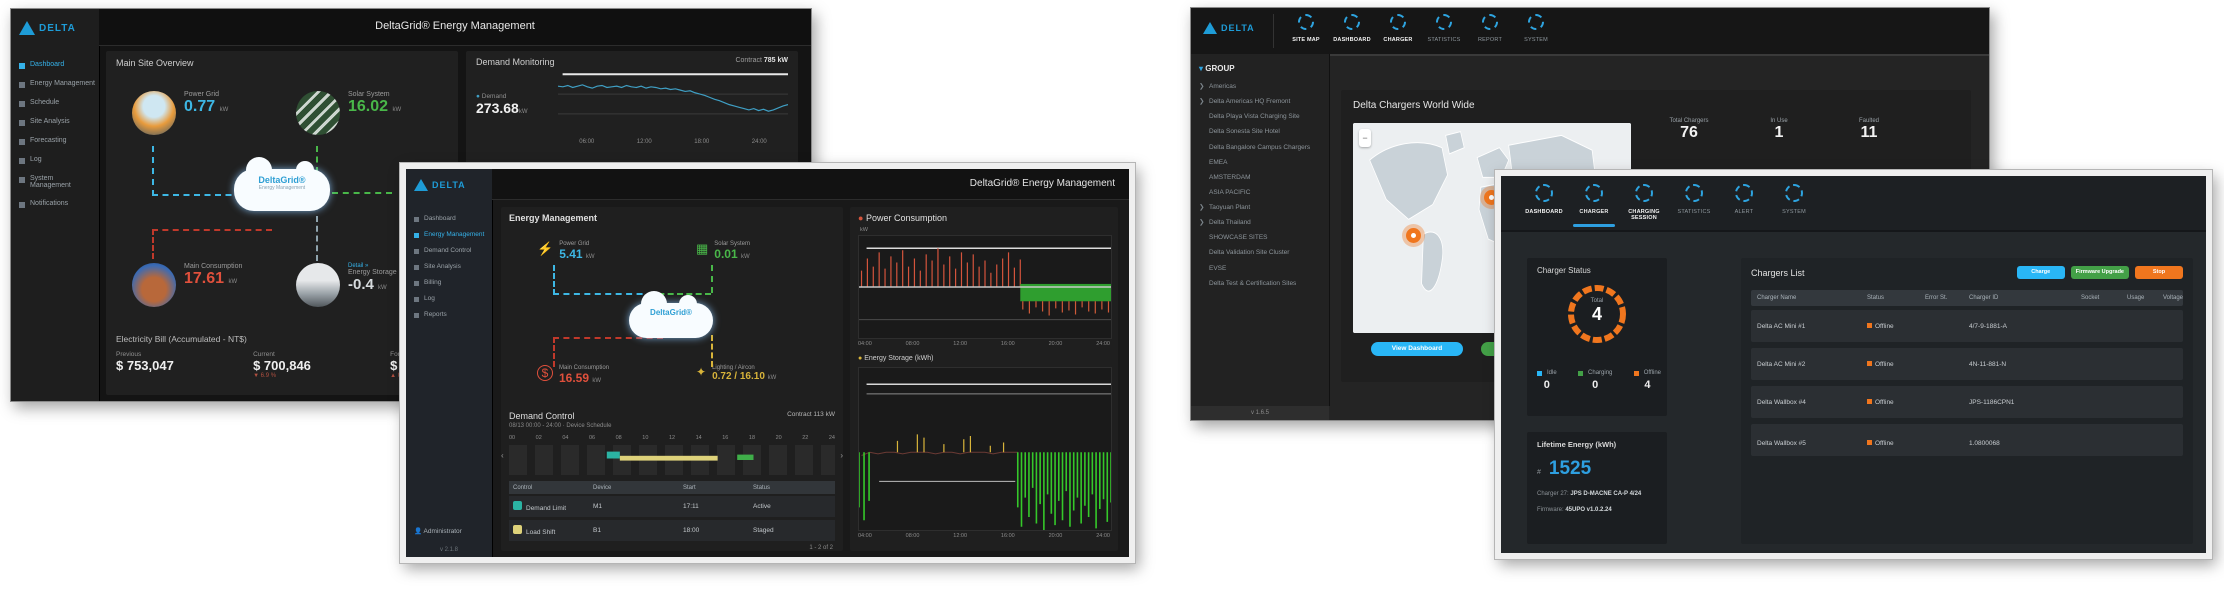 This screenshot has height=595, width=2224. Describe the element at coordinates (1595, 380) in the screenshot. I see `legend-entry: Charging 0` at that location.